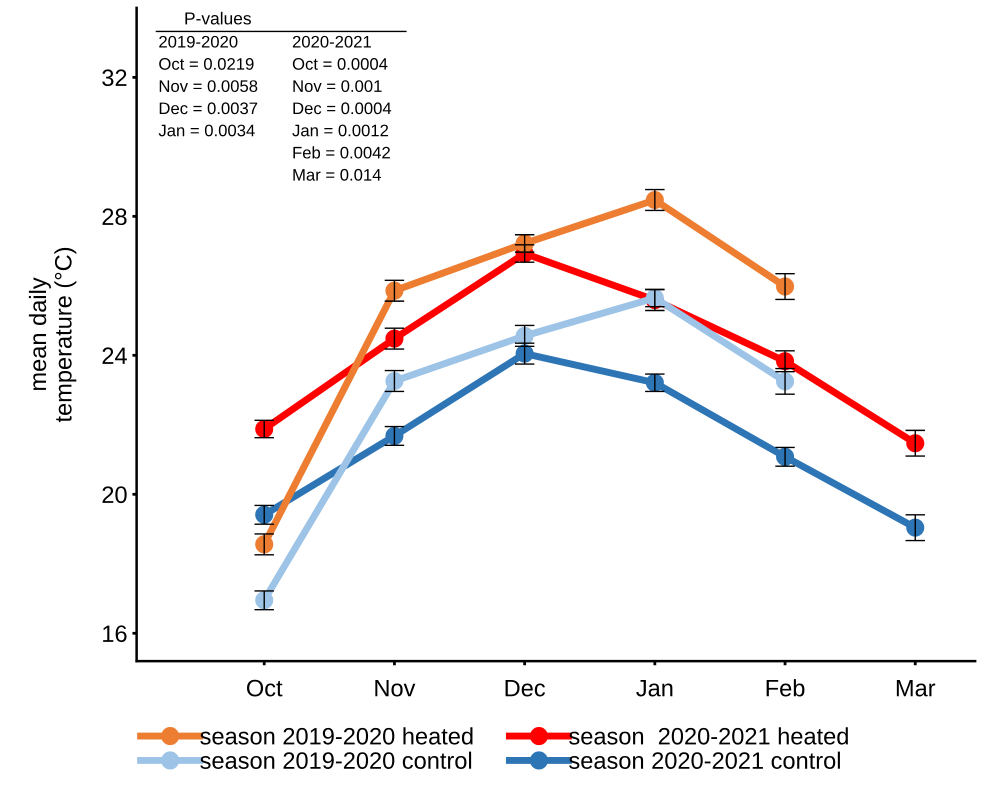  I want to click on x-tick-label: Mar, so click(916, 688).